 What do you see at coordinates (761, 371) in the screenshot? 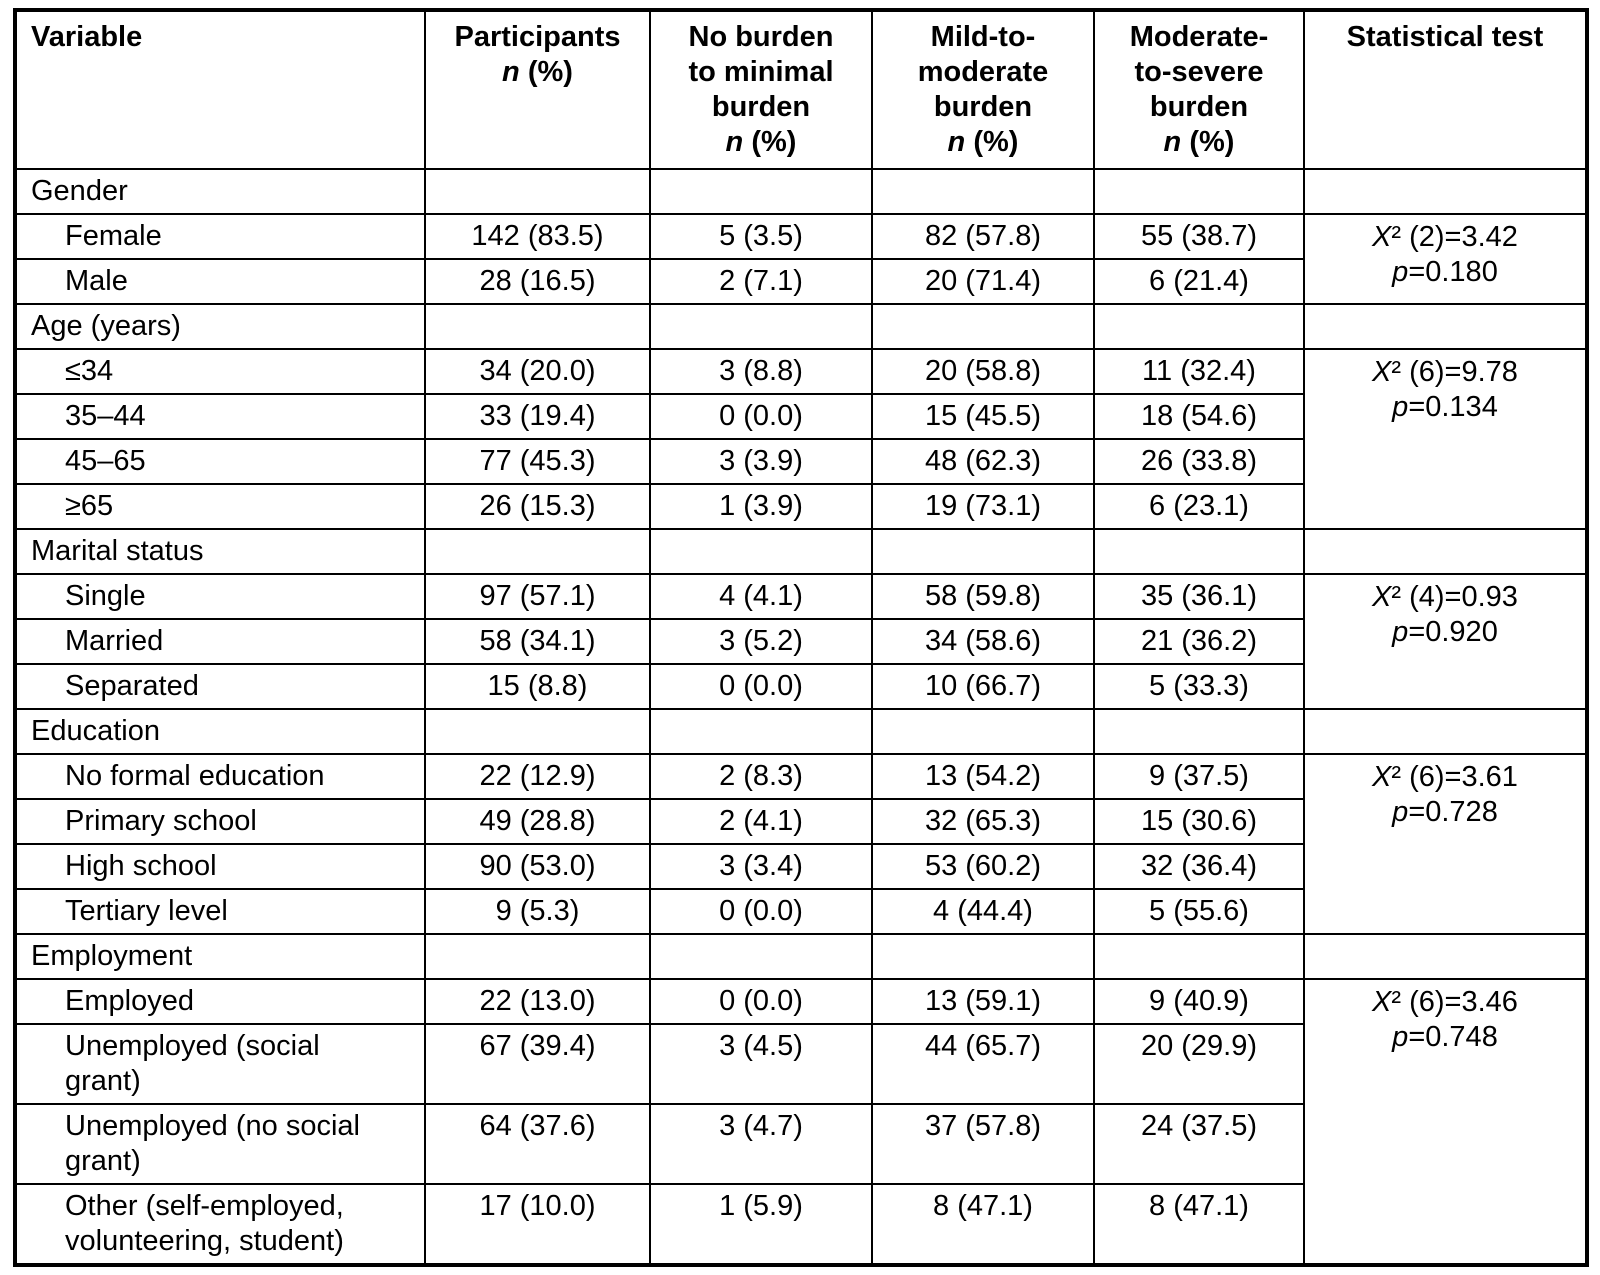
I see `no-burden-cell: 3 (8.8)` at bounding box center [761, 371].